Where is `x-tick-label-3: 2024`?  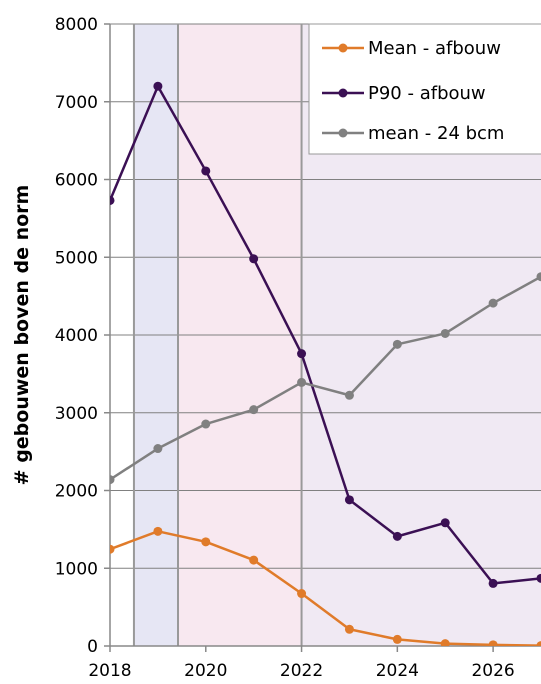 x-tick-label-3: 2024 is located at coordinates (397, 671).